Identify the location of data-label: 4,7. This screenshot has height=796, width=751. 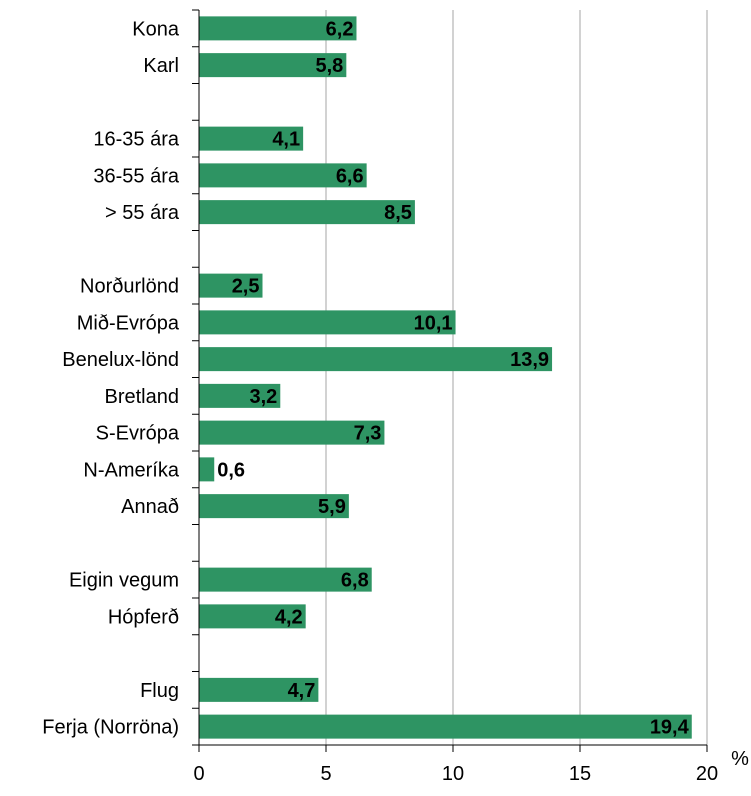
(302, 691).